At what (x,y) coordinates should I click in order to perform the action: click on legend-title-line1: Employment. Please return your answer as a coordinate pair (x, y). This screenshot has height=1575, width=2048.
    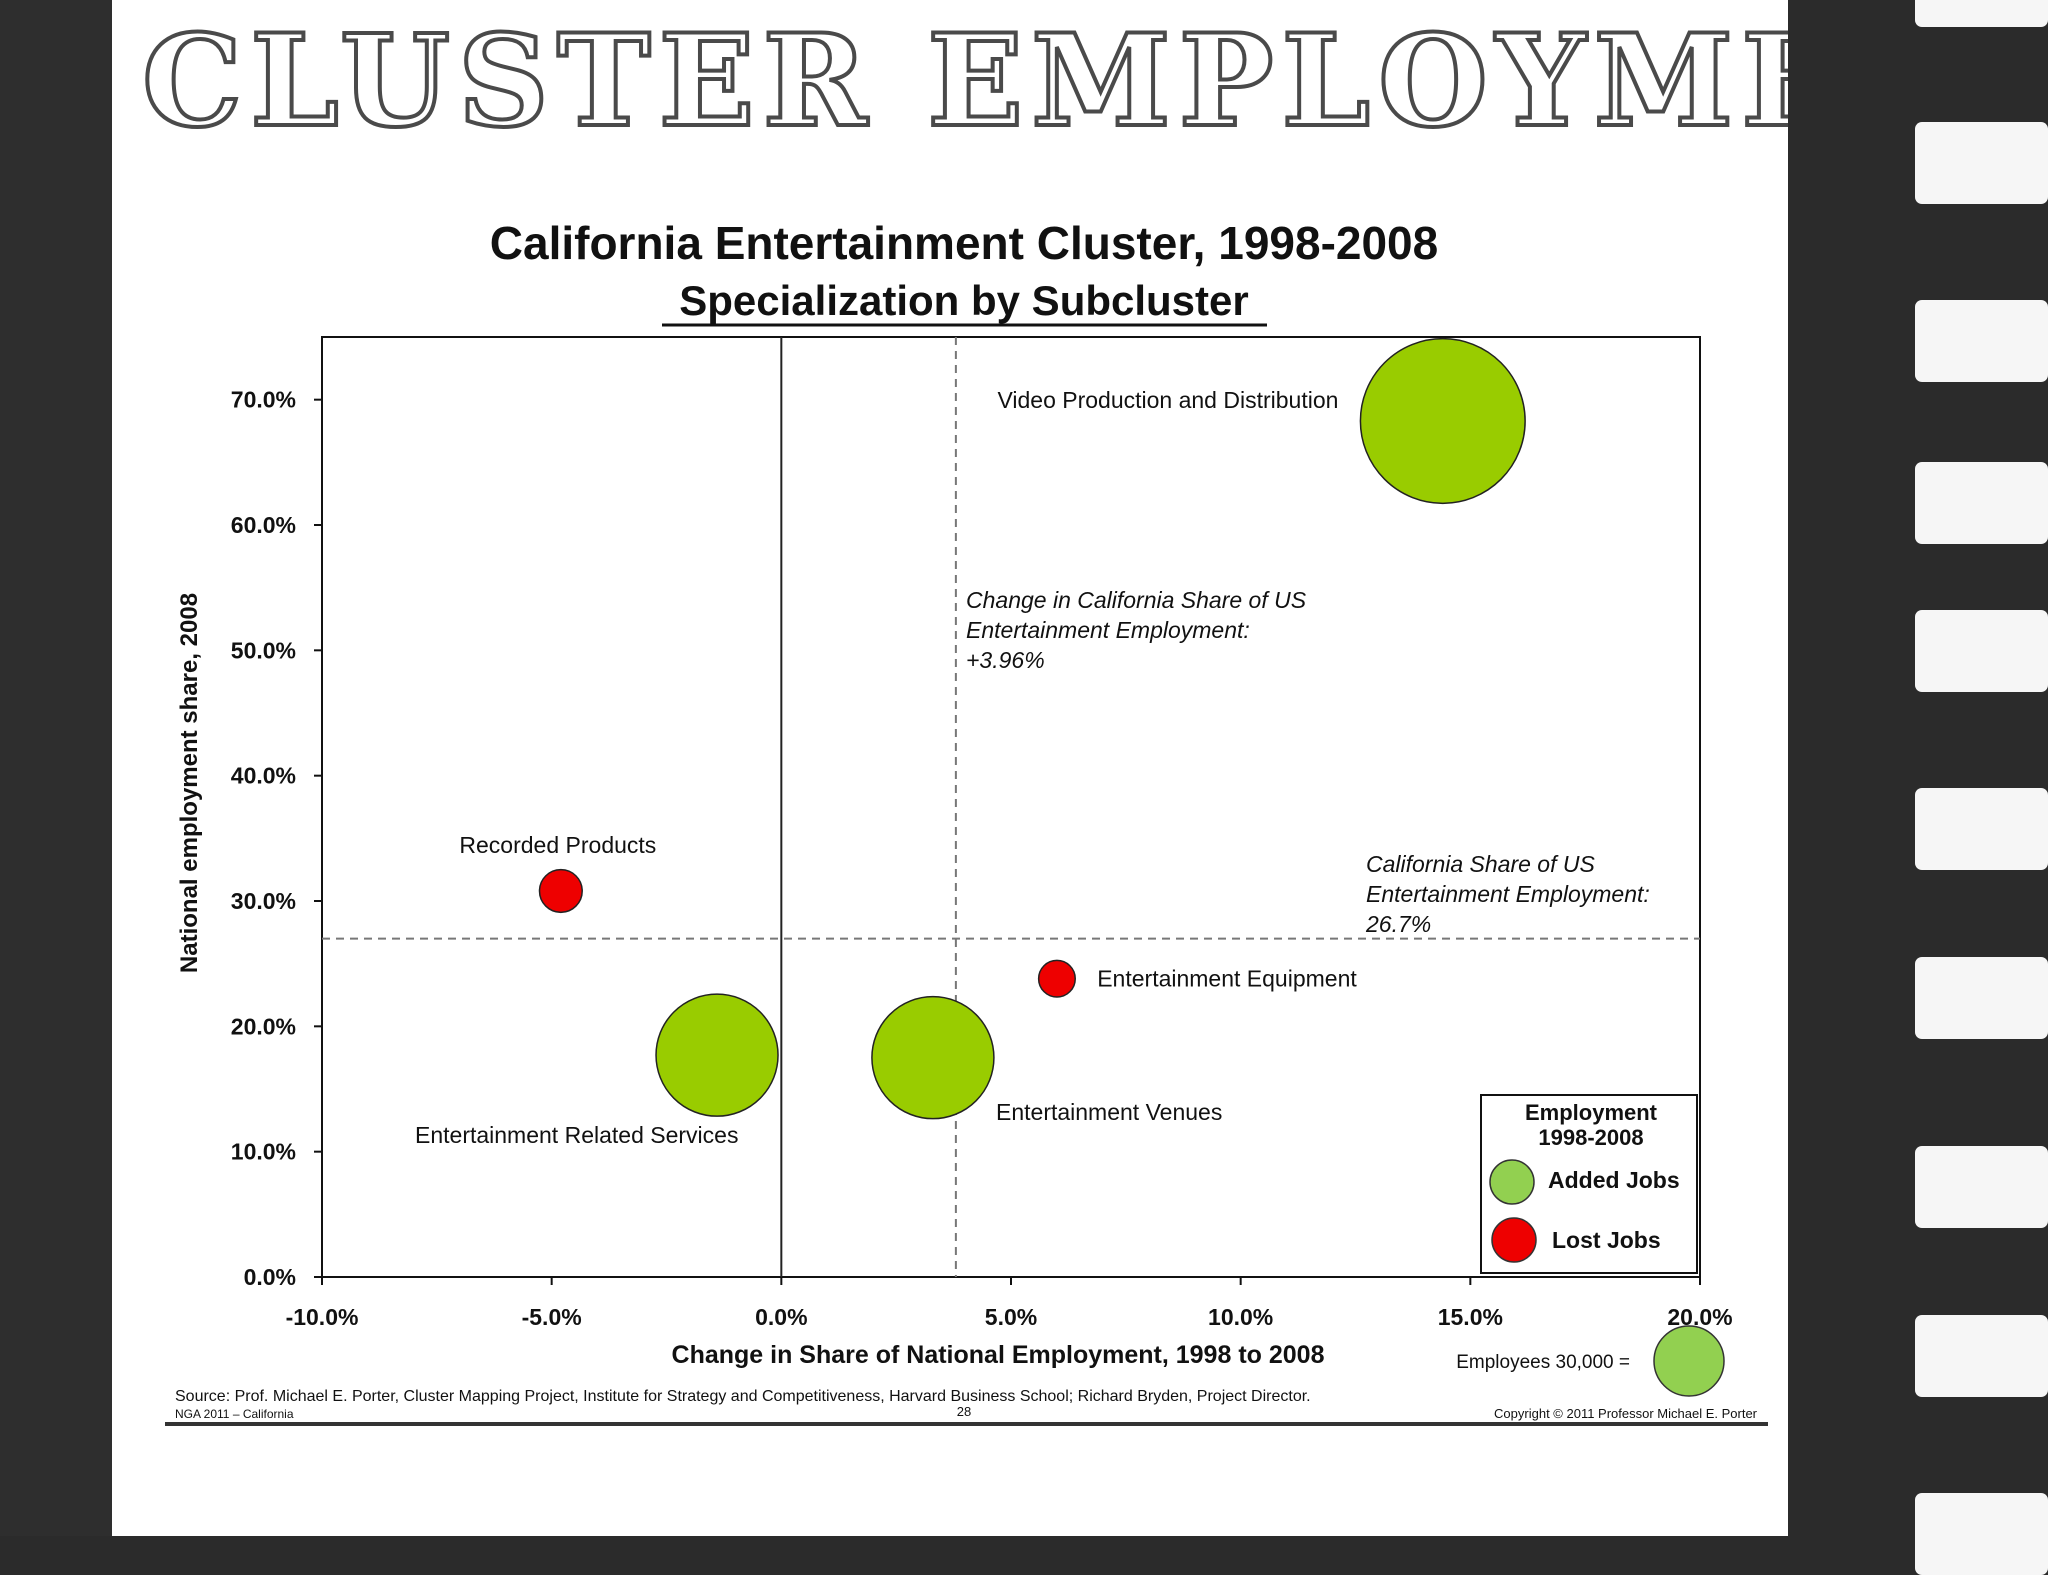
    Looking at the image, I should click on (1591, 1112).